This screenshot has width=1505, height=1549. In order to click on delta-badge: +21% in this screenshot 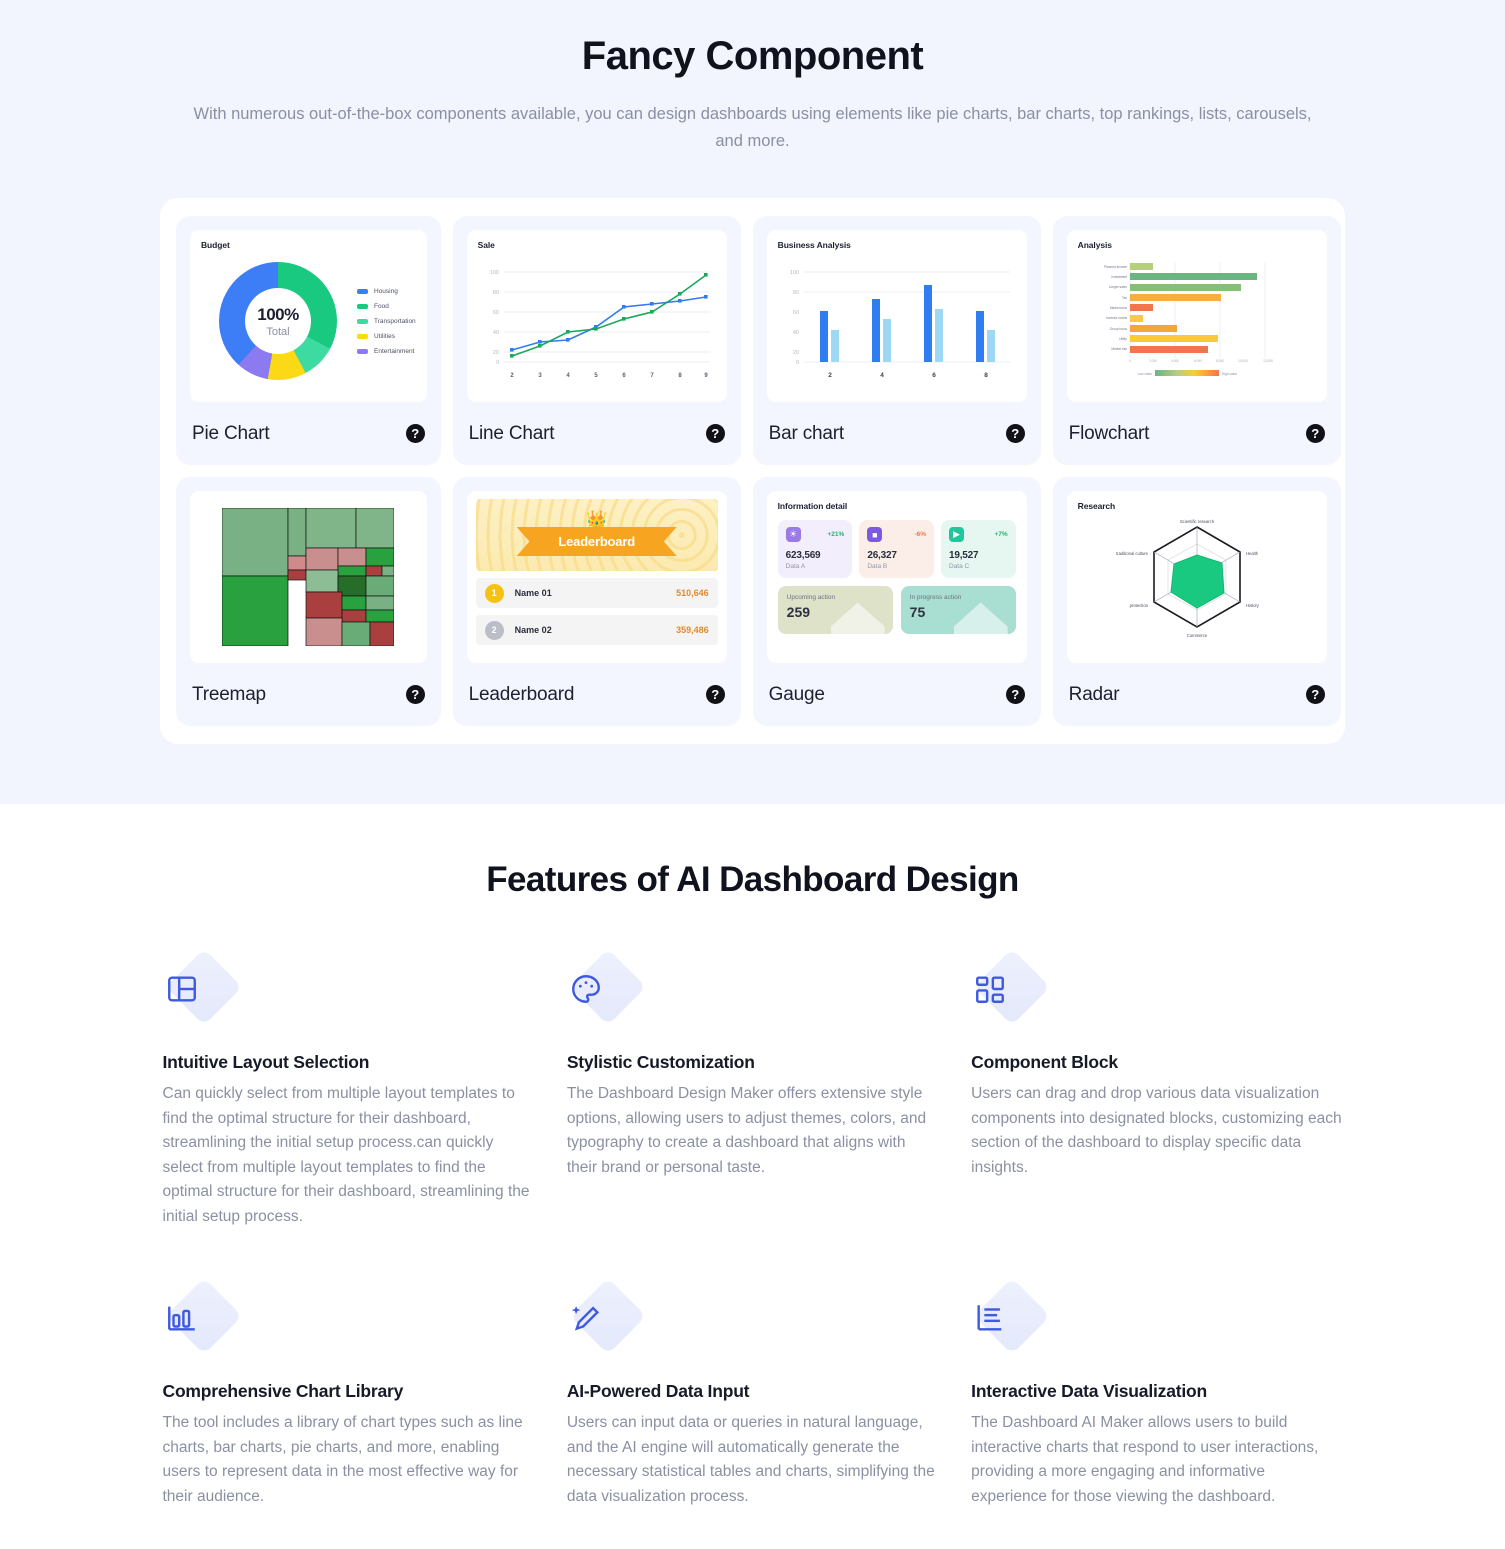, I will do `click(836, 535)`.